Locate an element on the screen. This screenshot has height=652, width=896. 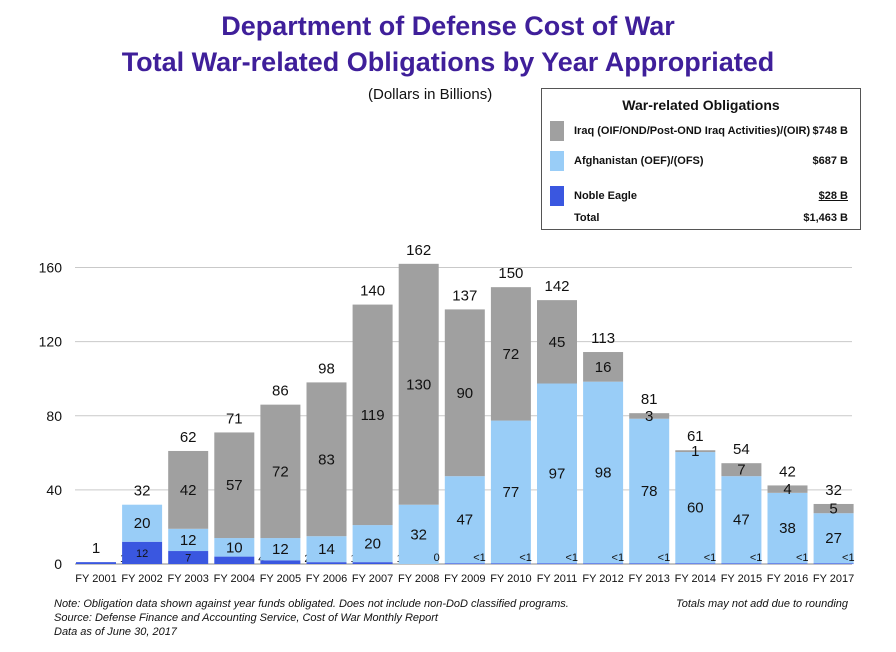
data-label-iraq: 119 is located at coordinates (373, 415).